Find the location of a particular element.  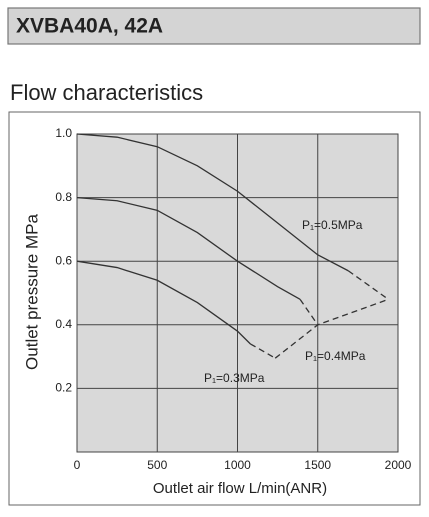

y-tick-label: 0.8 is located at coordinates (63, 197).